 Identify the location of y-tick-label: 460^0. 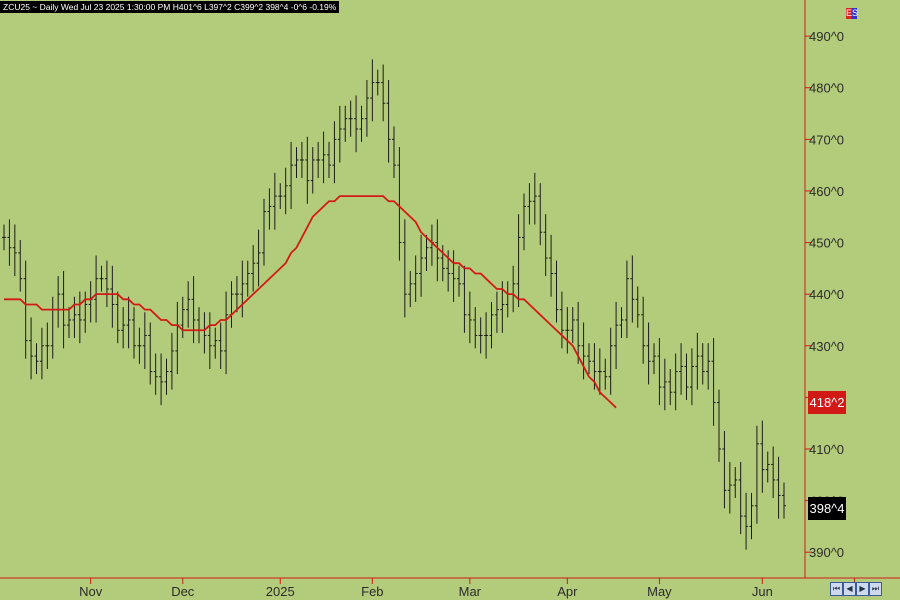
(826, 191).